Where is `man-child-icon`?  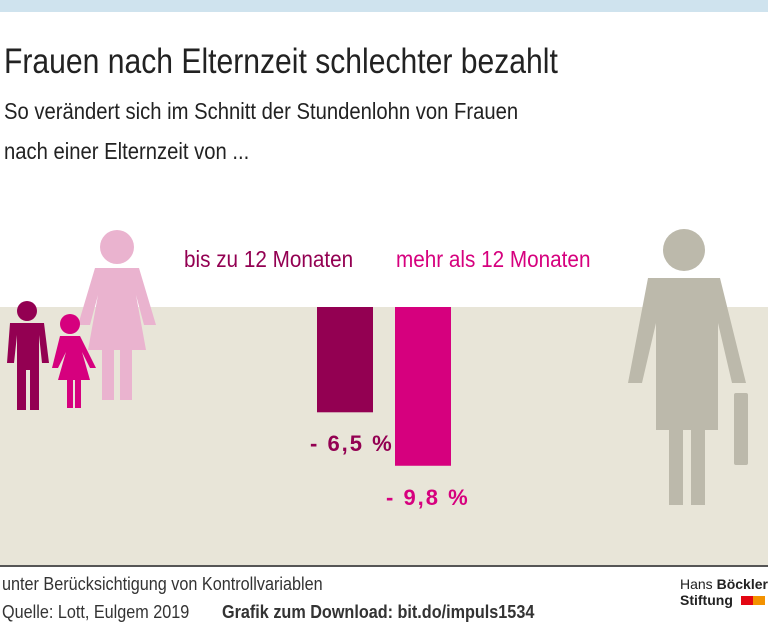
man-child-icon is located at coordinates (28, 355).